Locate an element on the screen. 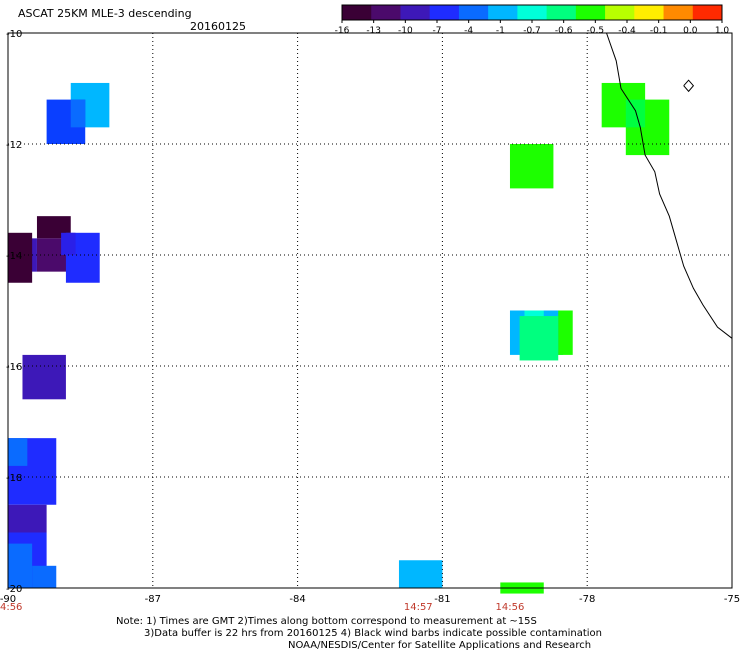 The height and width of the screenshot is (652, 740). colorbar-label-6: -0.7 is located at coordinates (532, 31).